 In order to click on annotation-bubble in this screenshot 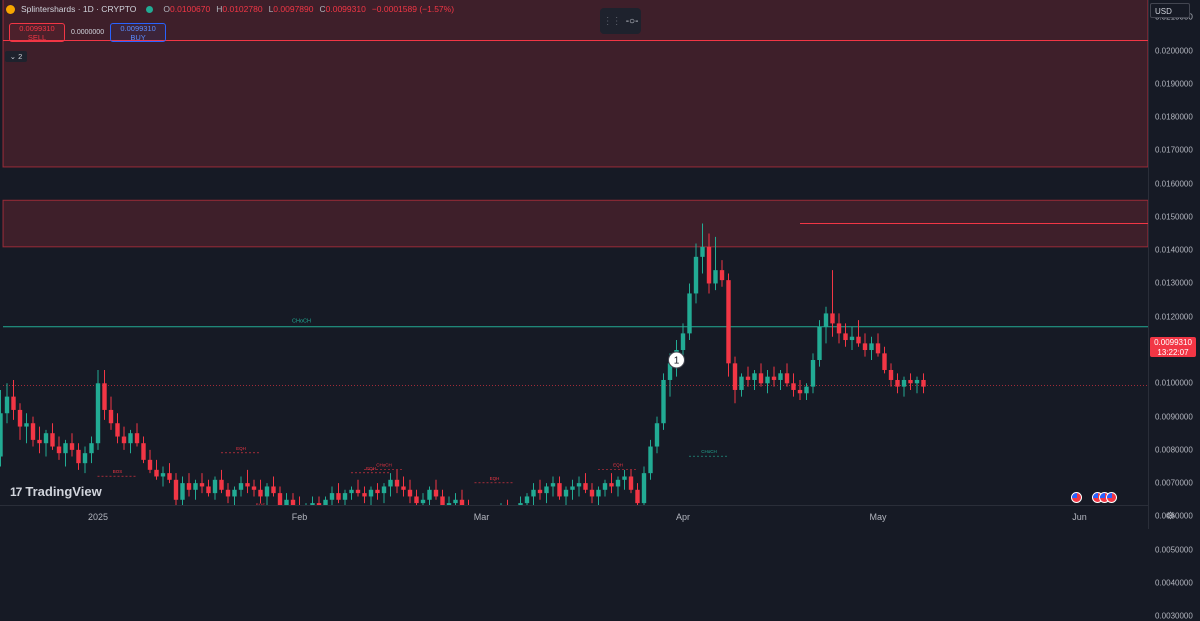, I will do `click(676, 360)`.